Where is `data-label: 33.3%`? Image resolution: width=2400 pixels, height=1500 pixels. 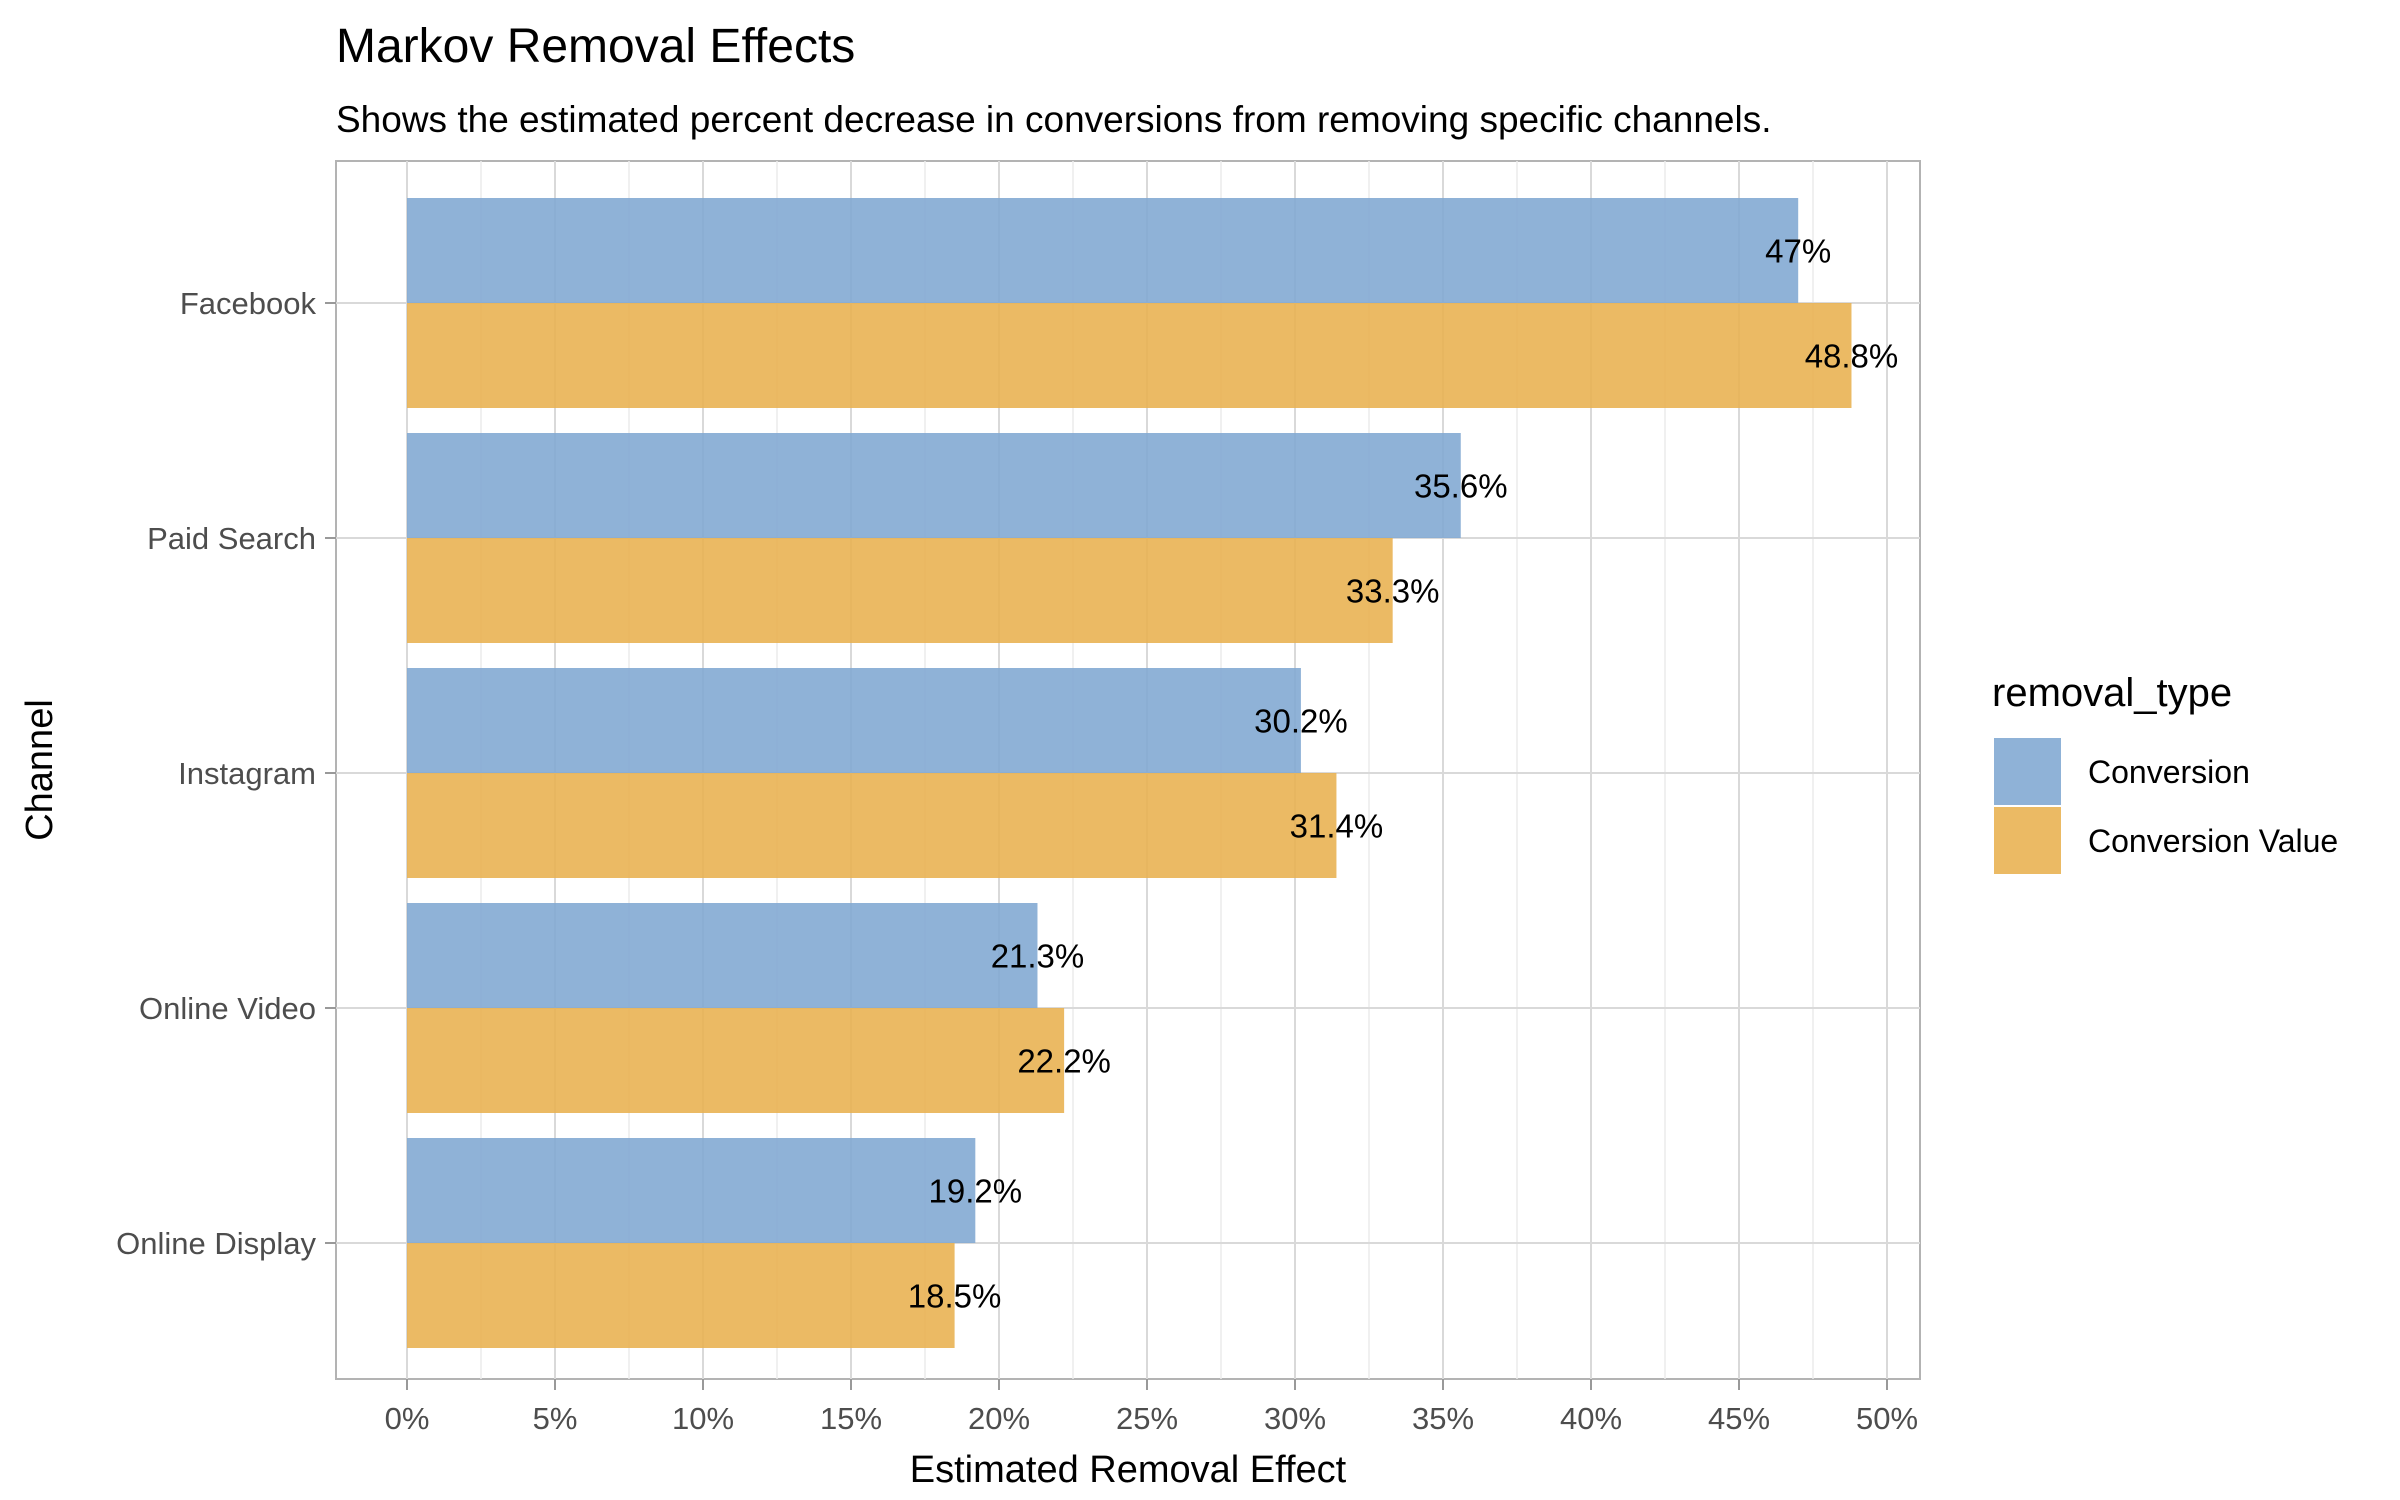 data-label: 33.3% is located at coordinates (1393, 591).